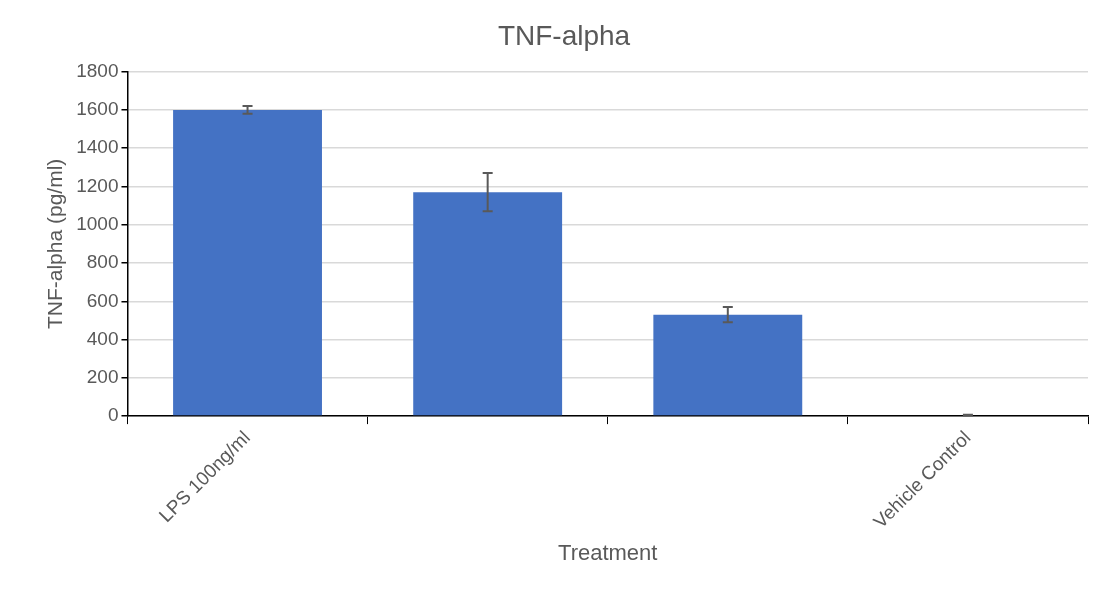  What do you see at coordinates (564, 35) in the screenshot?
I see `chart-title: TNF-alpha` at bounding box center [564, 35].